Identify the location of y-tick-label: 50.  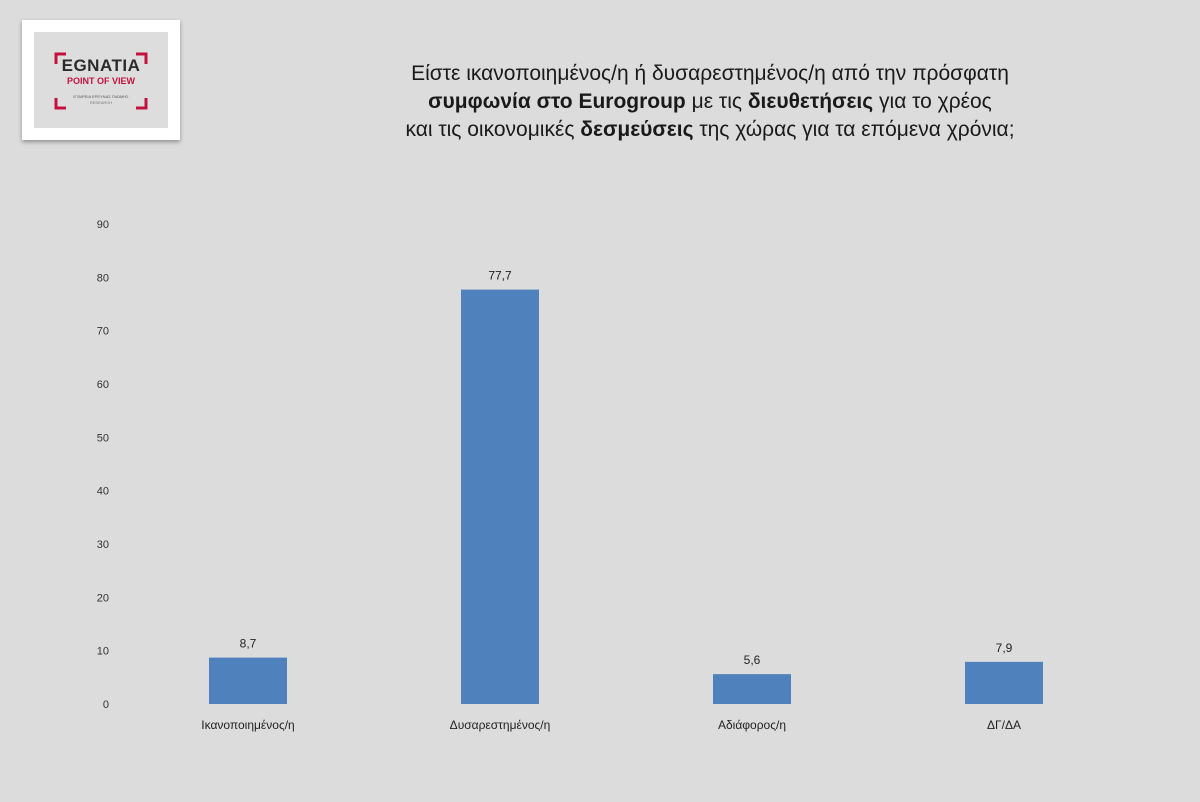
(103, 438).